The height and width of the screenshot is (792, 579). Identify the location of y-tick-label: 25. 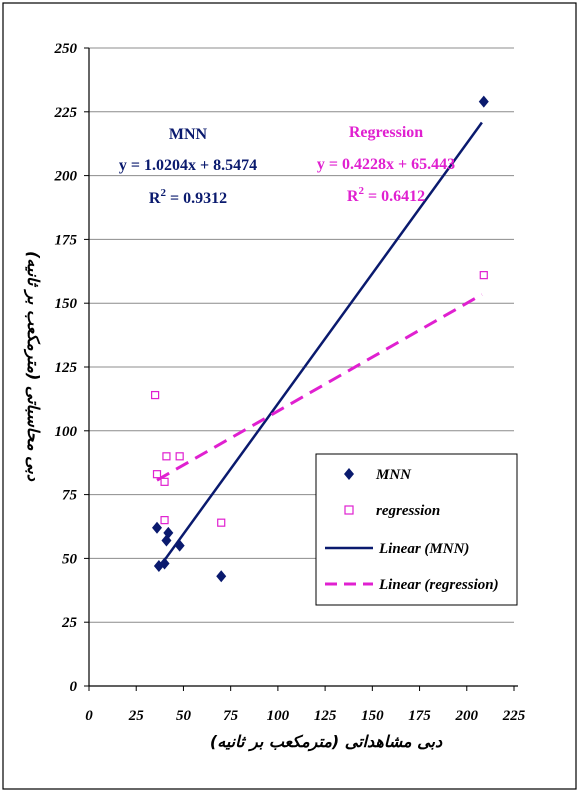
(69, 623).